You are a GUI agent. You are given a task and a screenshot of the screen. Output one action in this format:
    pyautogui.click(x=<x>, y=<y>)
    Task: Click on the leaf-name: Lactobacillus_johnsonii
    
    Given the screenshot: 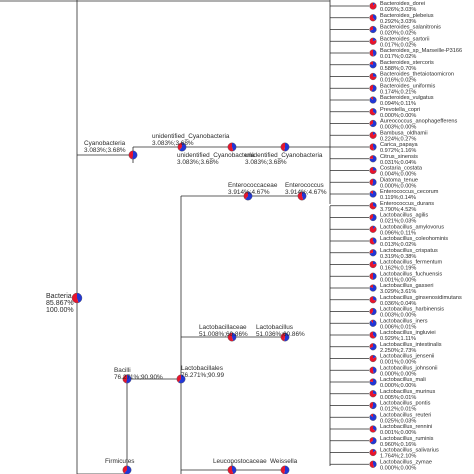 What is the action you would take?
    pyautogui.click(x=409, y=368)
    